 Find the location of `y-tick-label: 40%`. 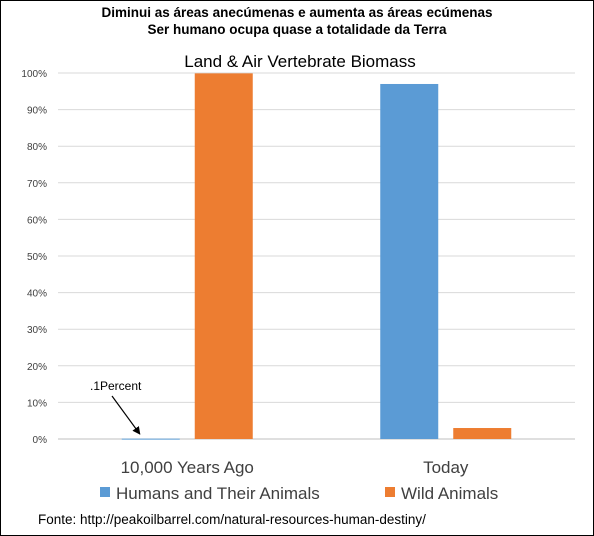

y-tick-label: 40% is located at coordinates (37, 294).